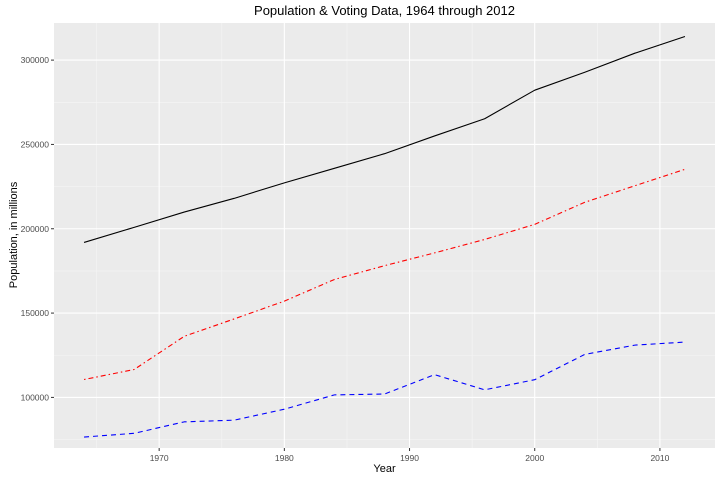 Image resolution: width=720 pixels, height=480 pixels. What do you see at coordinates (14, 234) in the screenshot?
I see `y-axis-title: Population, in millions` at bounding box center [14, 234].